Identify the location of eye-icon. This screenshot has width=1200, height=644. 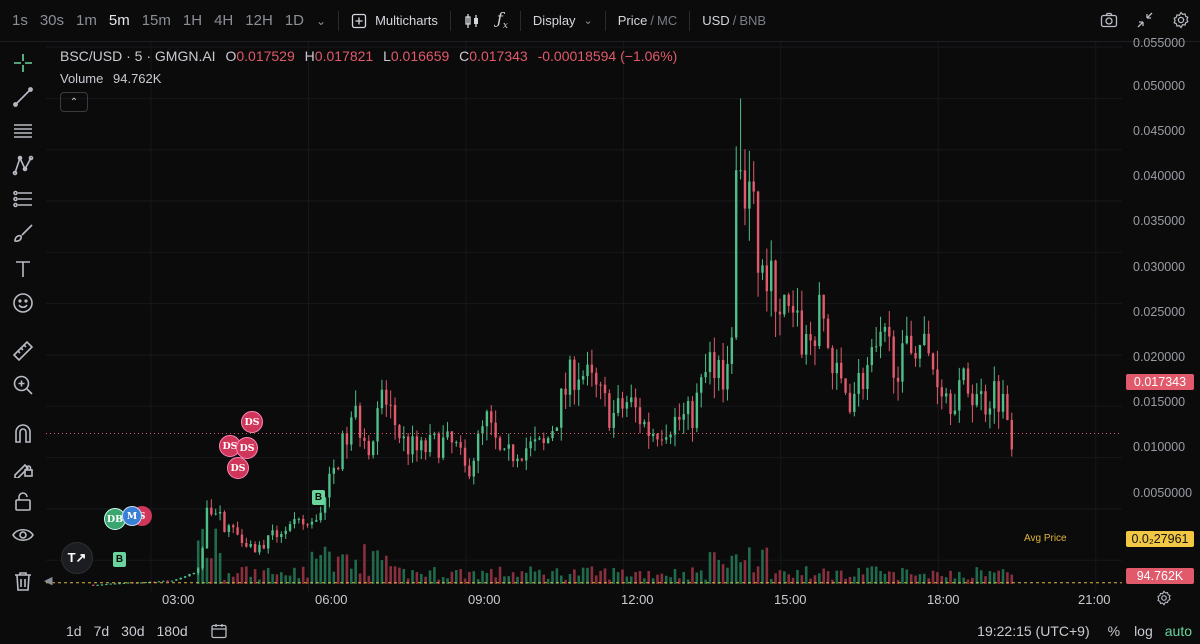
(23, 535).